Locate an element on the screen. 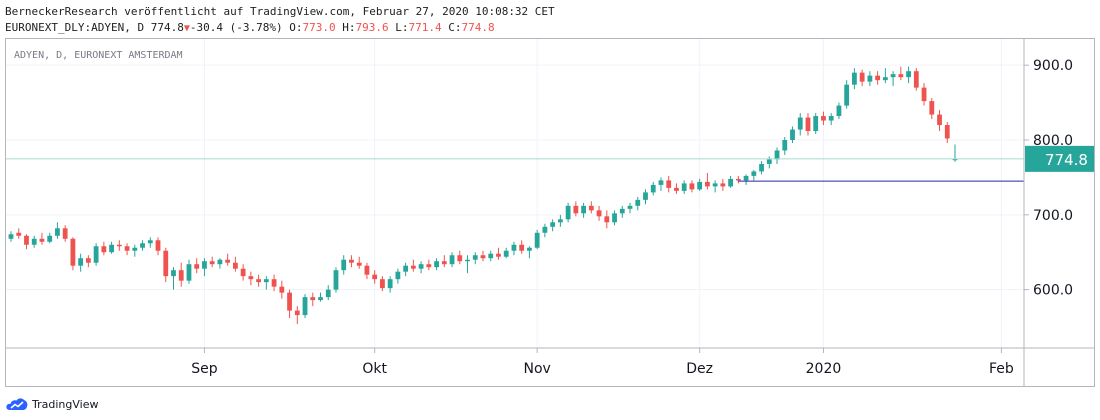 The image size is (1100, 420). last-price-label: 774.8 is located at coordinates (1066, 160).